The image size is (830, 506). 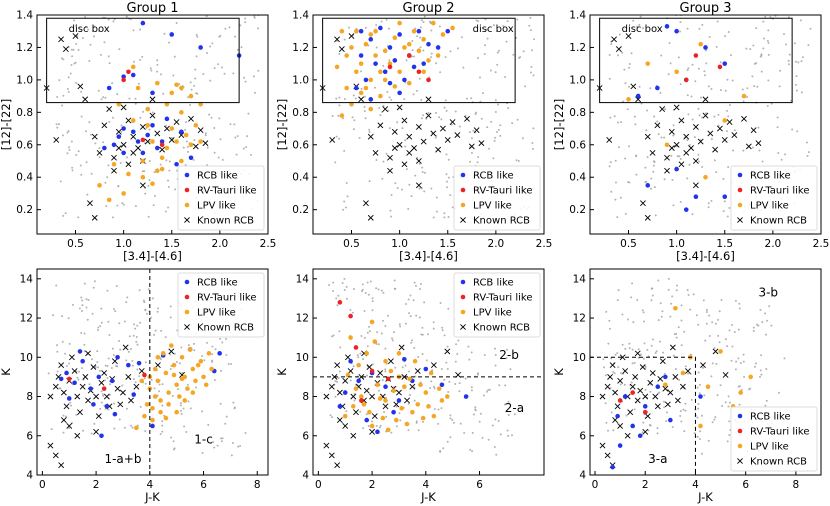 I want to click on x-axis-label: J-K, so click(x=152, y=497).